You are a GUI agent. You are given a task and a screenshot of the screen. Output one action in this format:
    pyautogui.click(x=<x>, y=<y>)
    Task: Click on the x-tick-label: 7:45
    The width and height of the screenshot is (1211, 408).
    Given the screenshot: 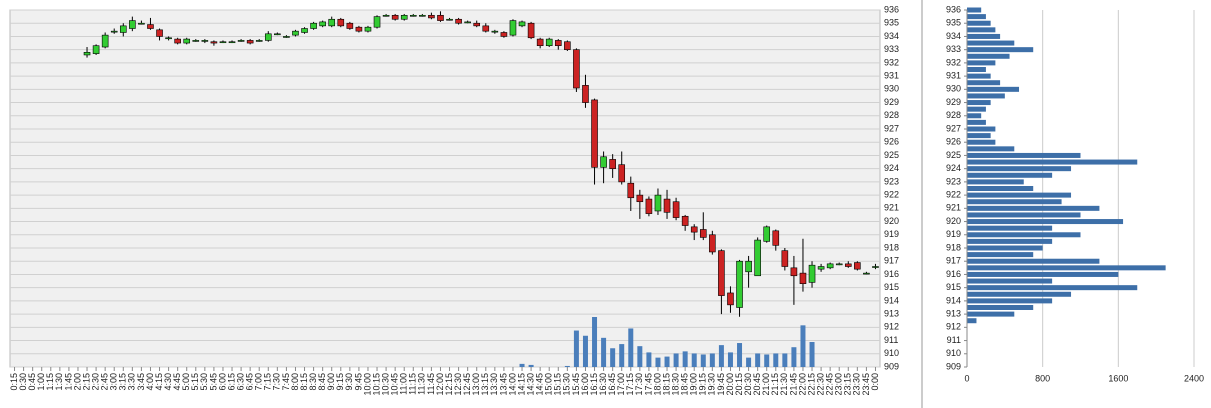 What is the action you would take?
    pyautogui.click(x=286, y=382)
    